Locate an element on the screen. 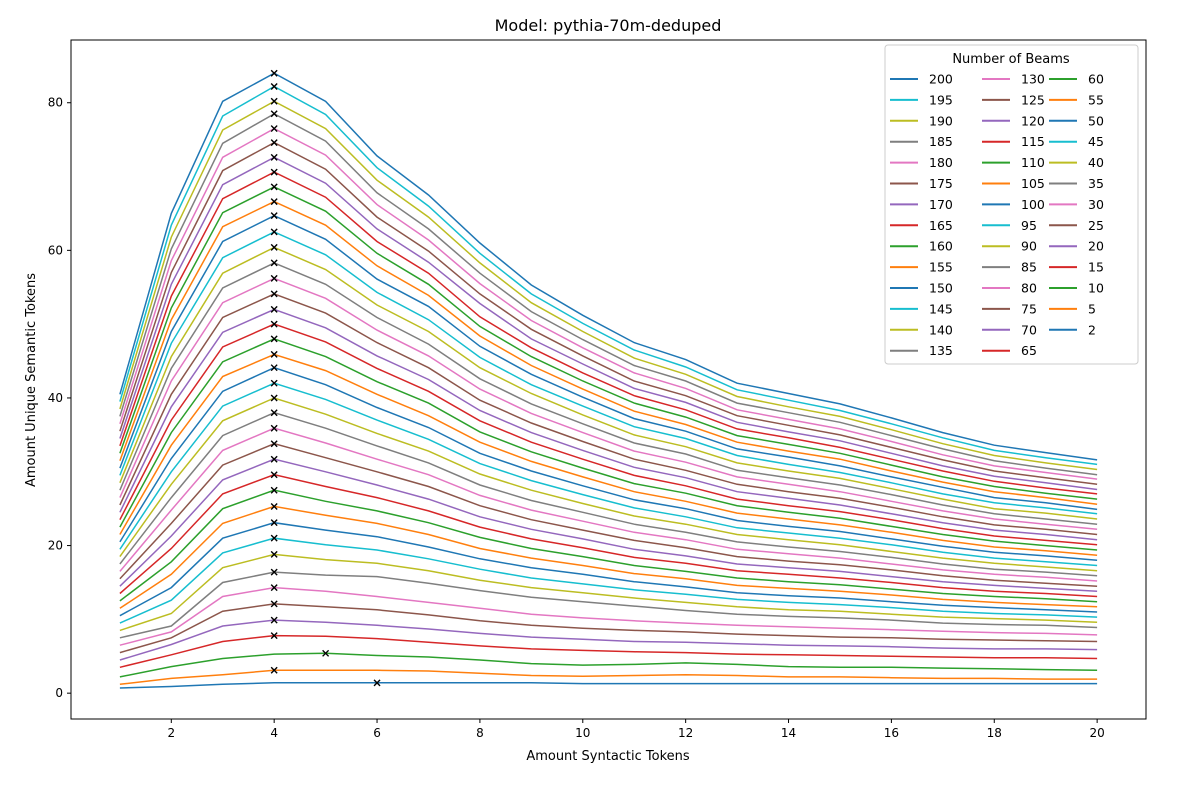 This screenshot has height=787, width=1181. legend-label-95: 95 is located at coordinates (1029, 225).